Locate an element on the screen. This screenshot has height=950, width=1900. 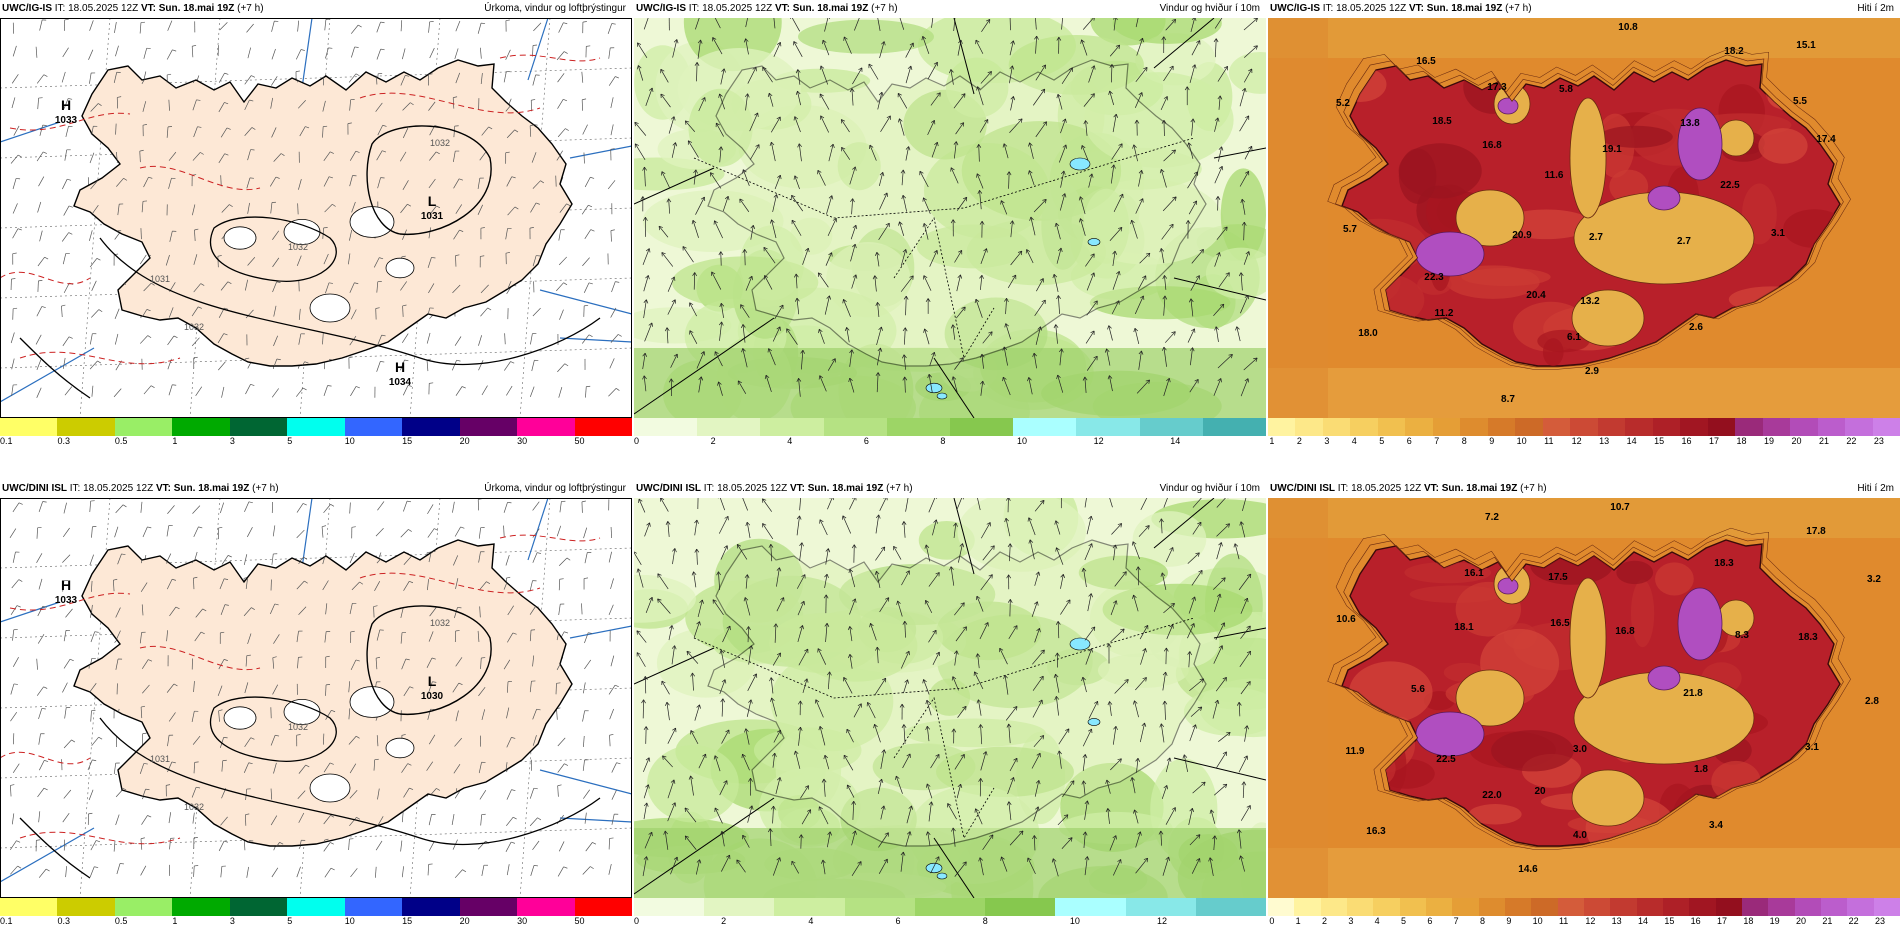
vt-label: VT: is located at coordinates (163, 488).